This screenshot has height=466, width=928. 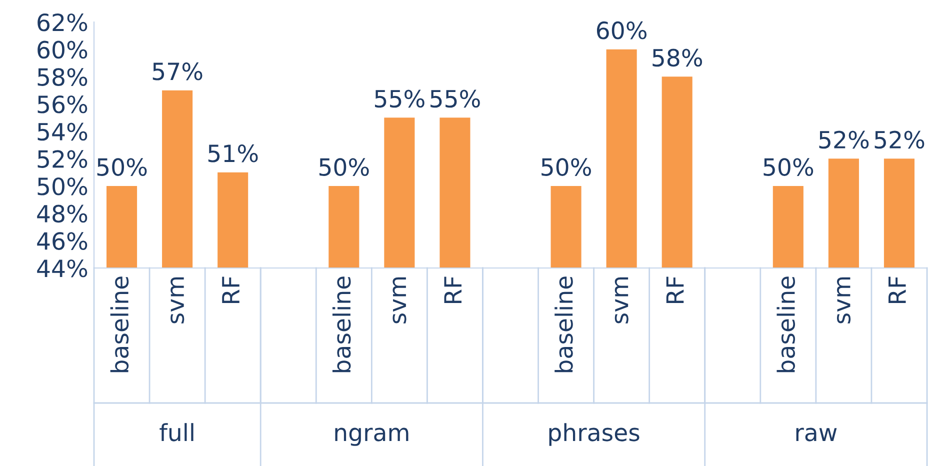 What do you see at coordinates (177, 432) in the screenshot?
I see `text: full` at bounding box center [177, 432].